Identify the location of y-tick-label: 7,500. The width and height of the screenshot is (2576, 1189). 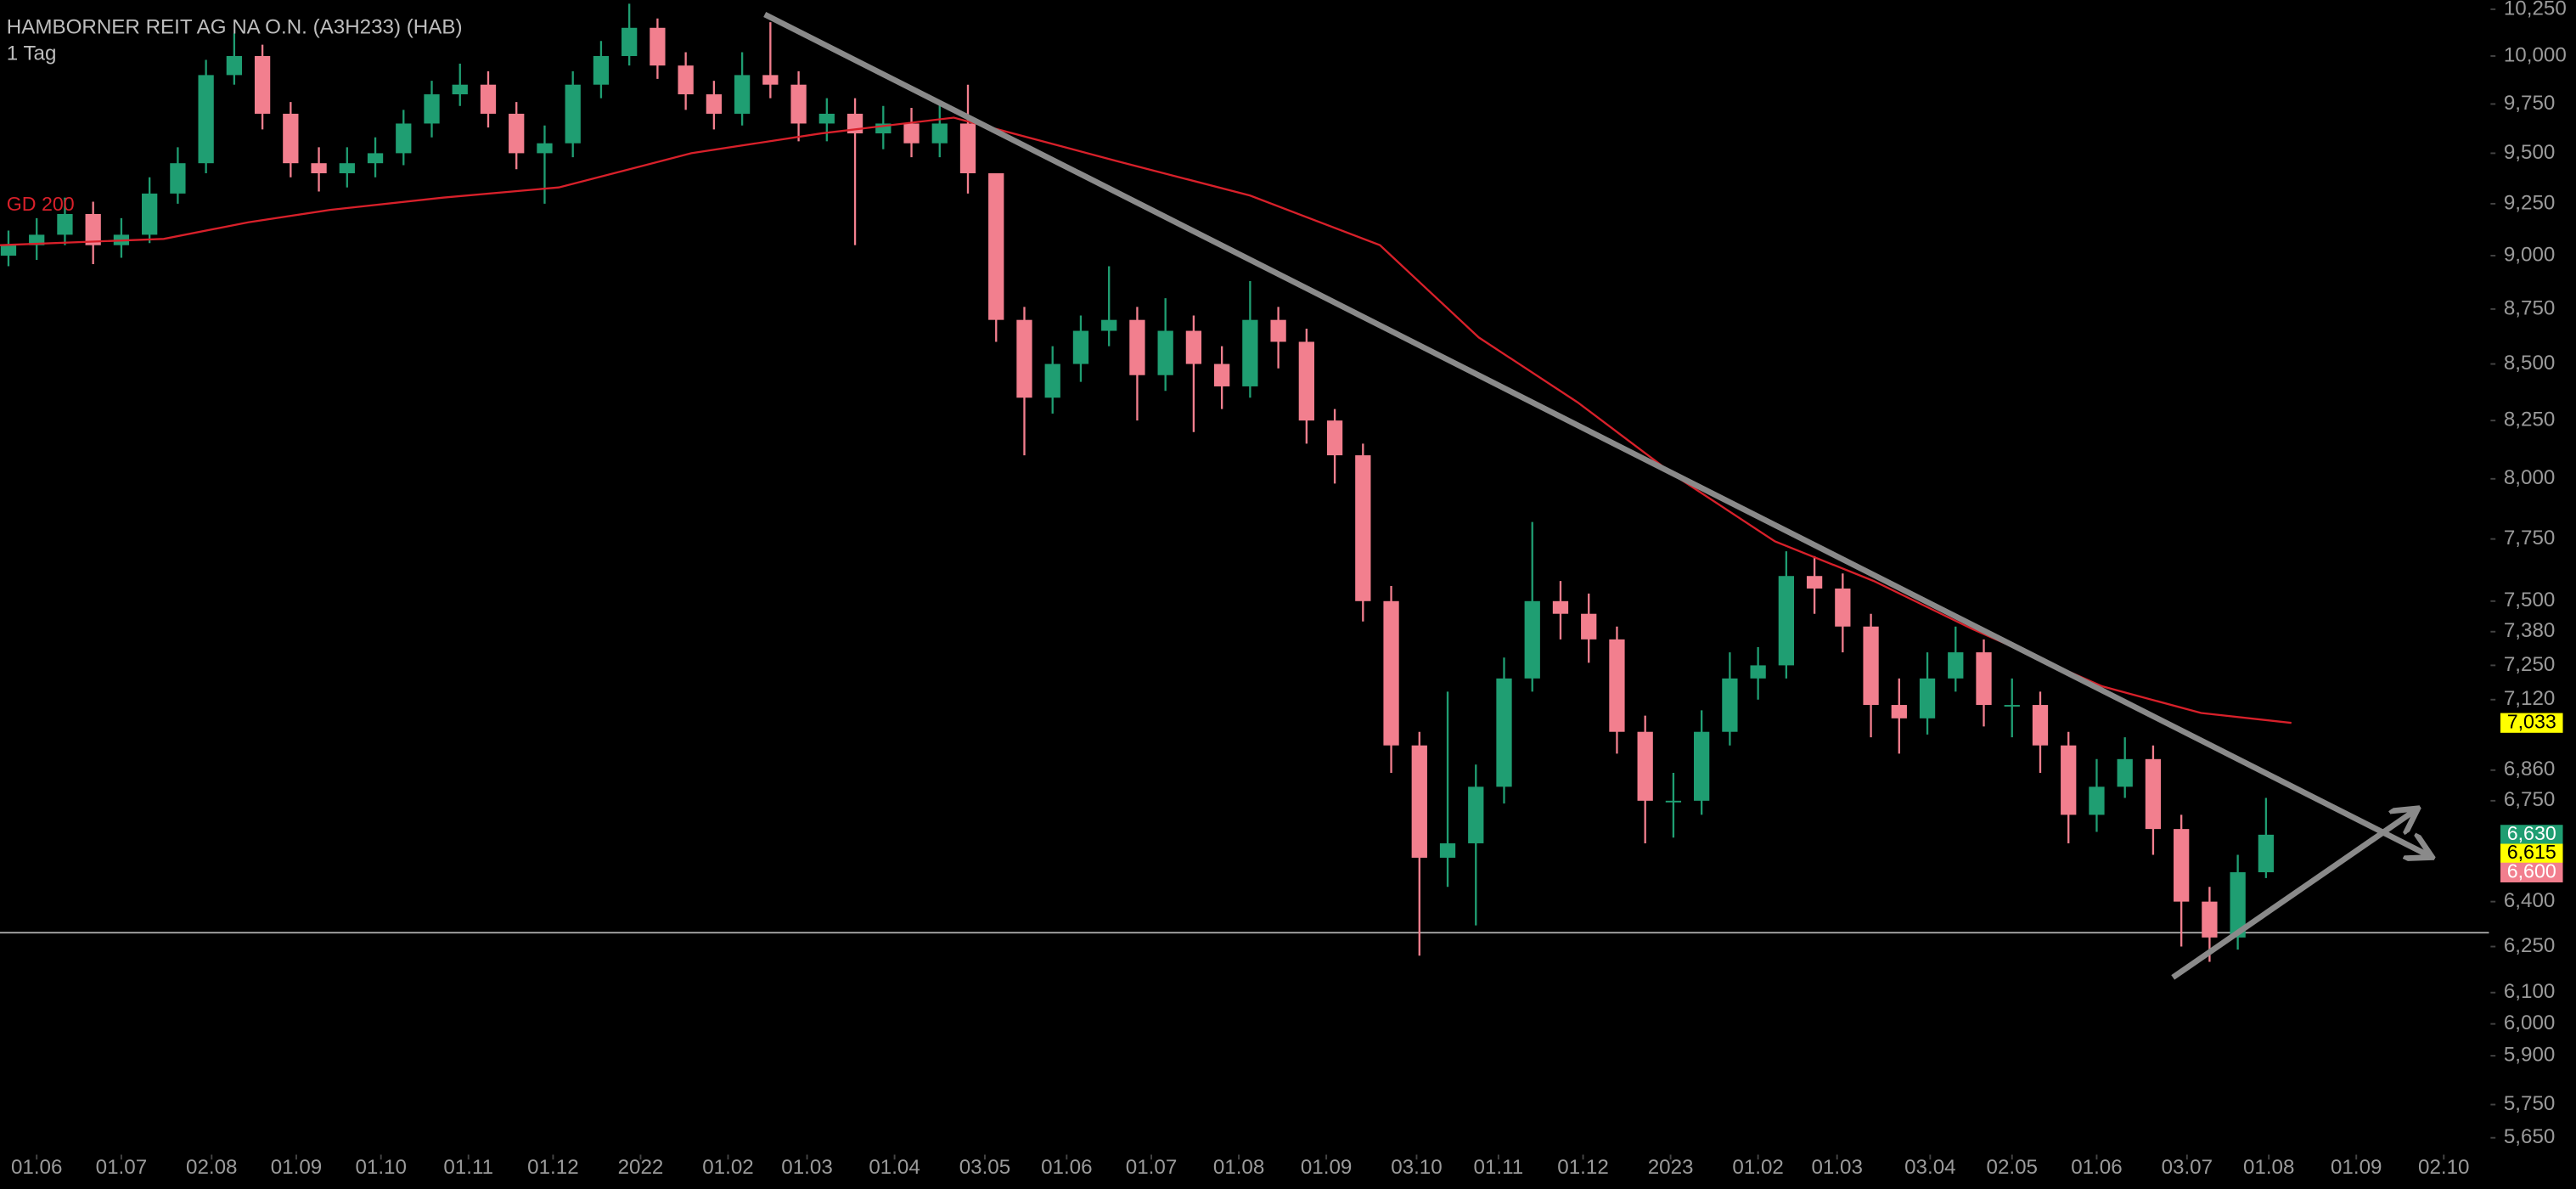
(2530, 600).